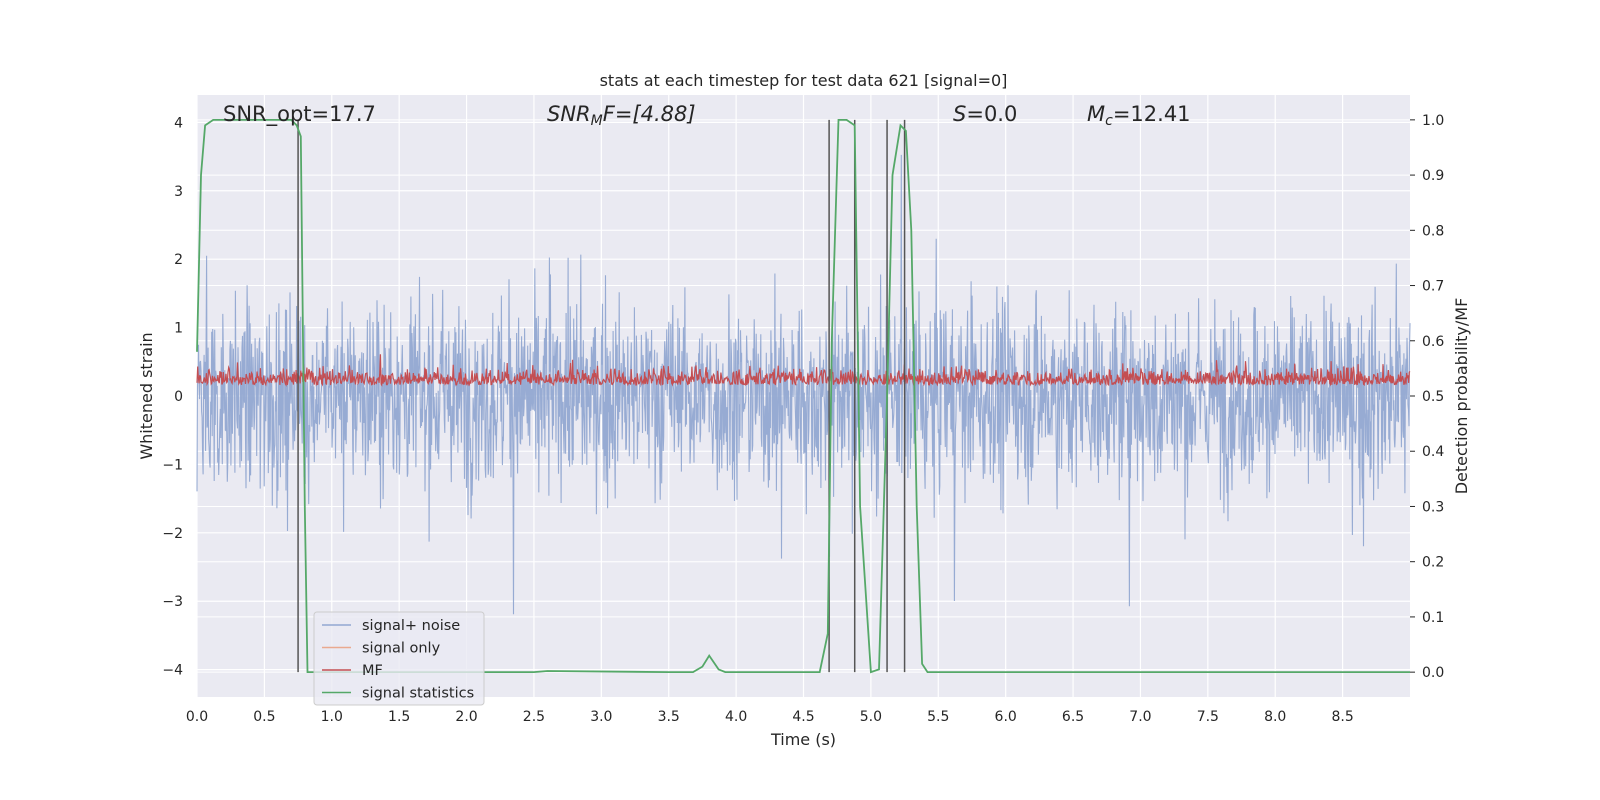 This screenshot has height=800, width=1600. What do you see at coordinates (411, 626) in the screenshot?
I see `legend-label-signal-noise: signal+ noise` at bounding box center [411, 626].